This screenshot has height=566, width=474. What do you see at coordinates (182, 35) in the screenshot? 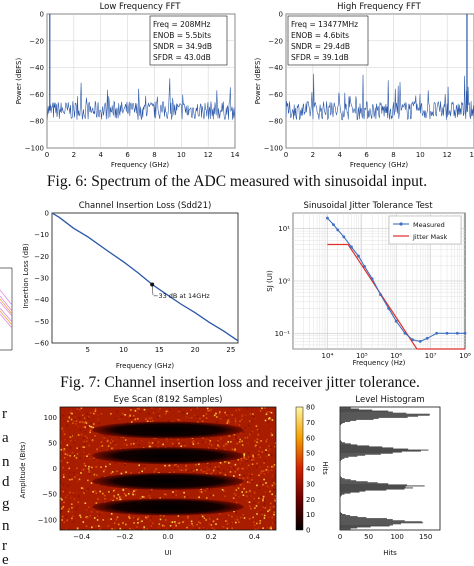
I see `stat-line: ENOB = 5.5bits` at bounding box center [182, 35].